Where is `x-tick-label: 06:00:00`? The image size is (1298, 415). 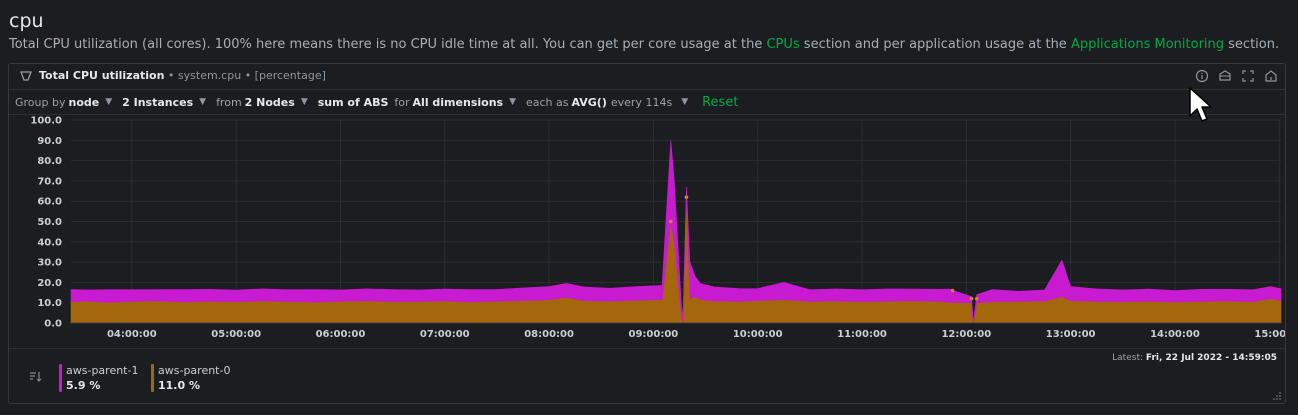
x-tick-label: 06:00:00 is located at coordinates (341, 334).